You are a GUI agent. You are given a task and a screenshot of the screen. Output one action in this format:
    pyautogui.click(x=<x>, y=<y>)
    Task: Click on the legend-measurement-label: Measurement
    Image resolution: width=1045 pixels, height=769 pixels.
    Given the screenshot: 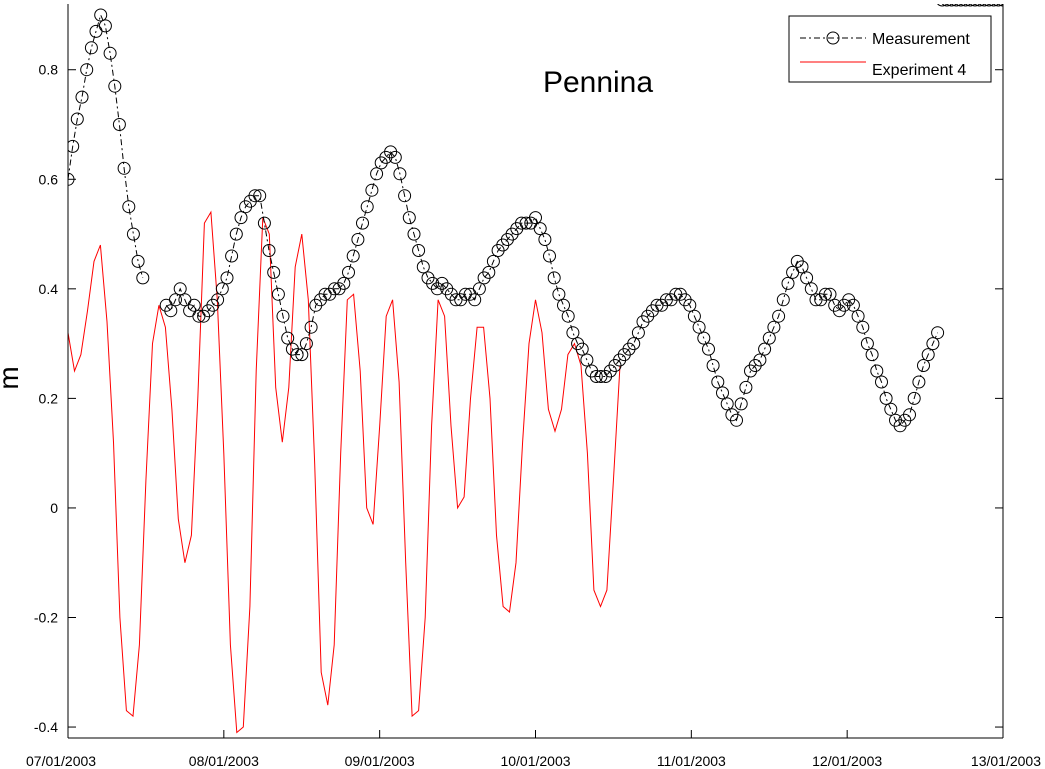 What is the action you would take?
    pyautogui.click(x=921, y=39)
    